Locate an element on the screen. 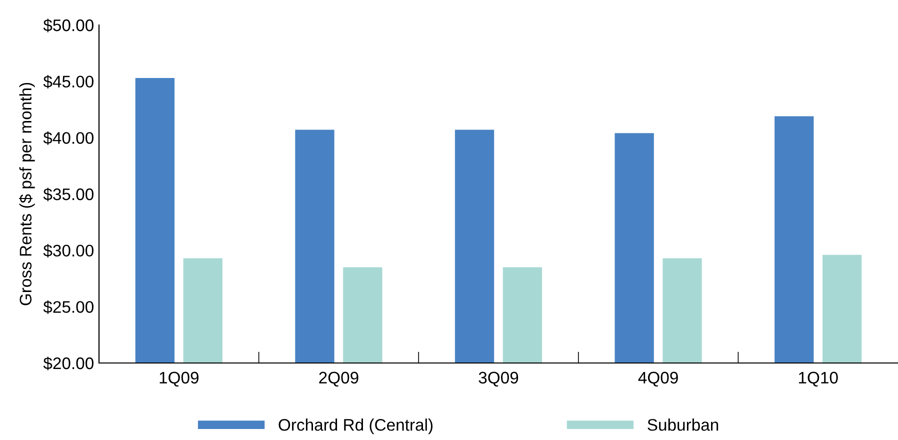 The width and height of the screenshot is (898, 440). x-tick-label: 3Q09 is located at coordinates (498, 379).